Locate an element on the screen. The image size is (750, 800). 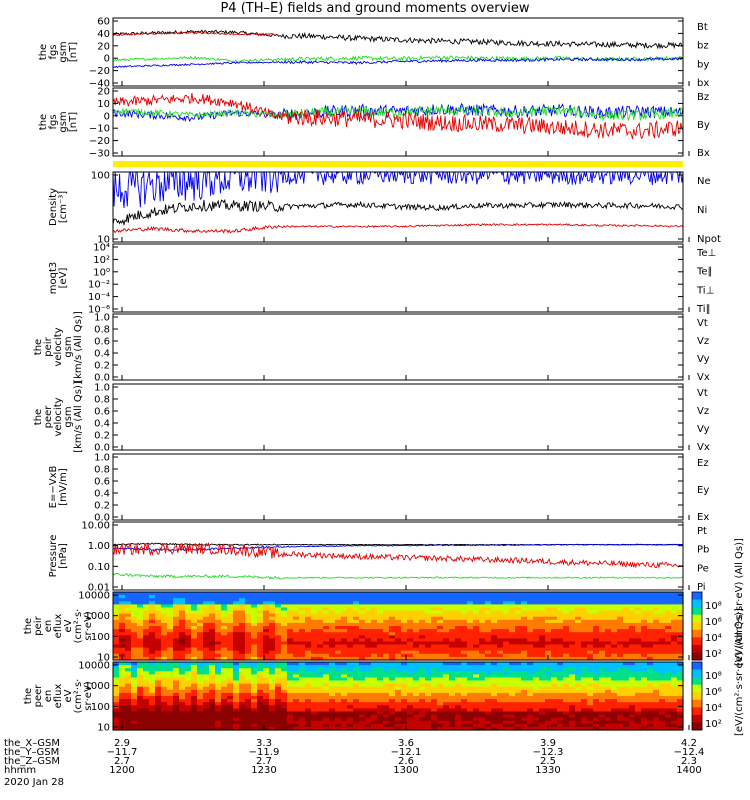
x-tick-label: 2.7 is located at coordinates (264, 761).